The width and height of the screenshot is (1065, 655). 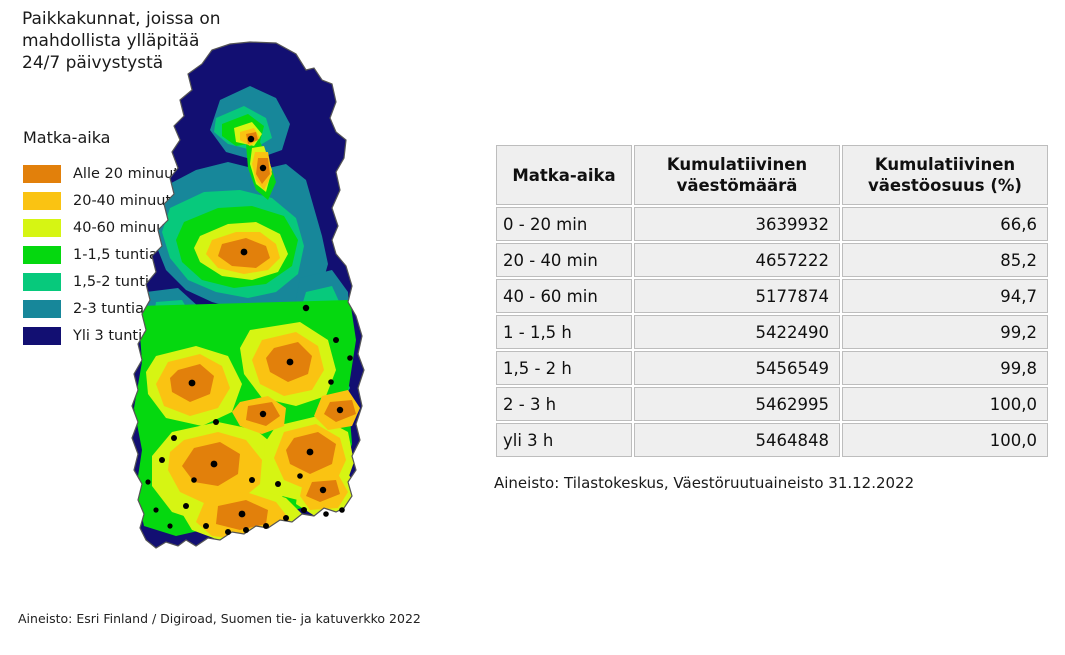 What do you see at coordinates (945, 185) in the screenshot?
I see `header-line: väestöosuus (%)` at bounding box center [945, 185].